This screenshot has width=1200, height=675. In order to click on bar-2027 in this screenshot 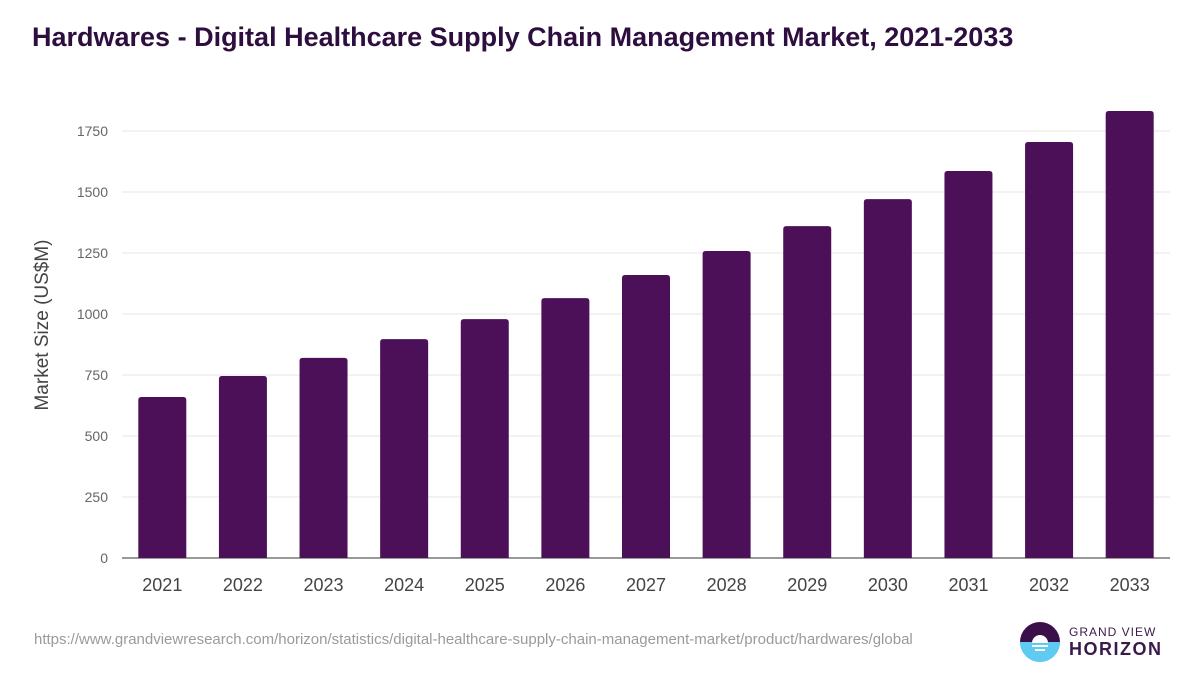, I will do `click(646, 416)`.